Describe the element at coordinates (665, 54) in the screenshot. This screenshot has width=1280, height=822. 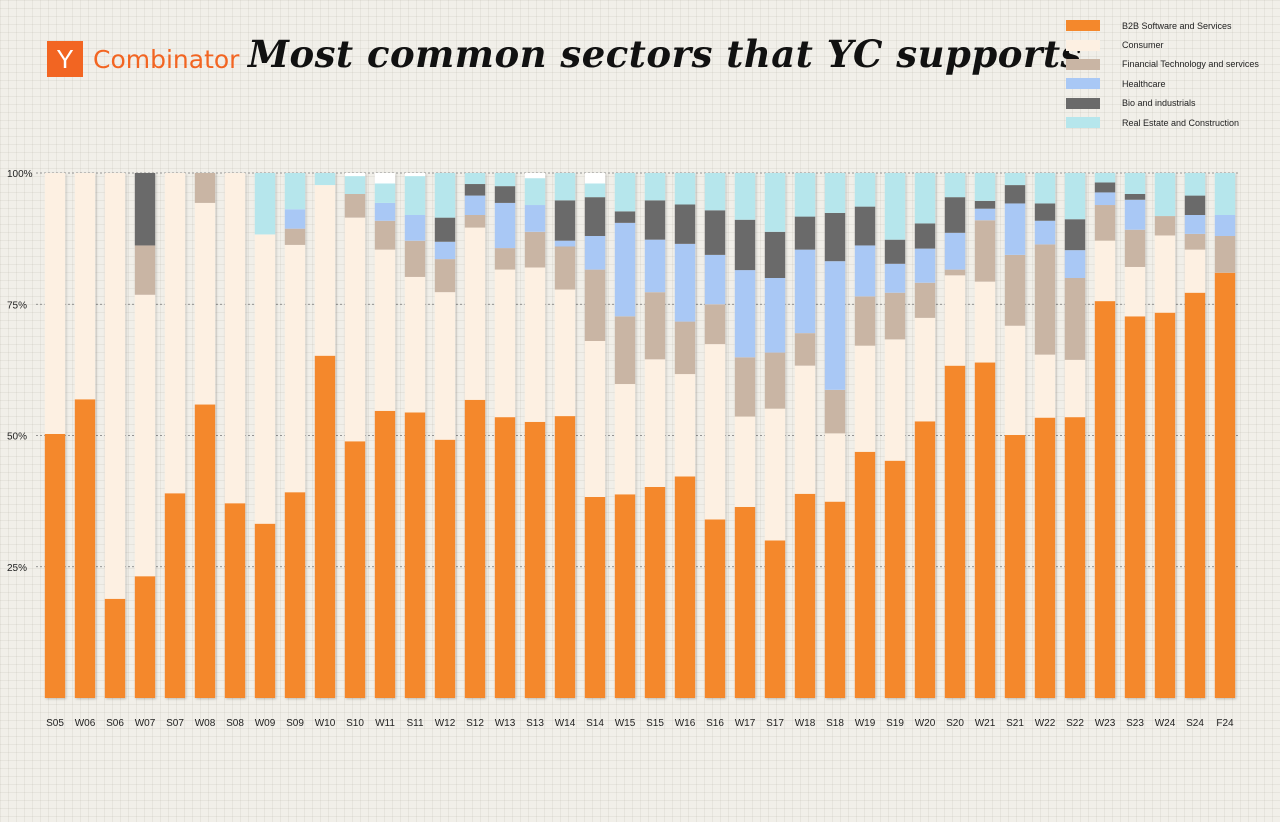
I see `chart-title: Most common sectors that YC supports` at that location.